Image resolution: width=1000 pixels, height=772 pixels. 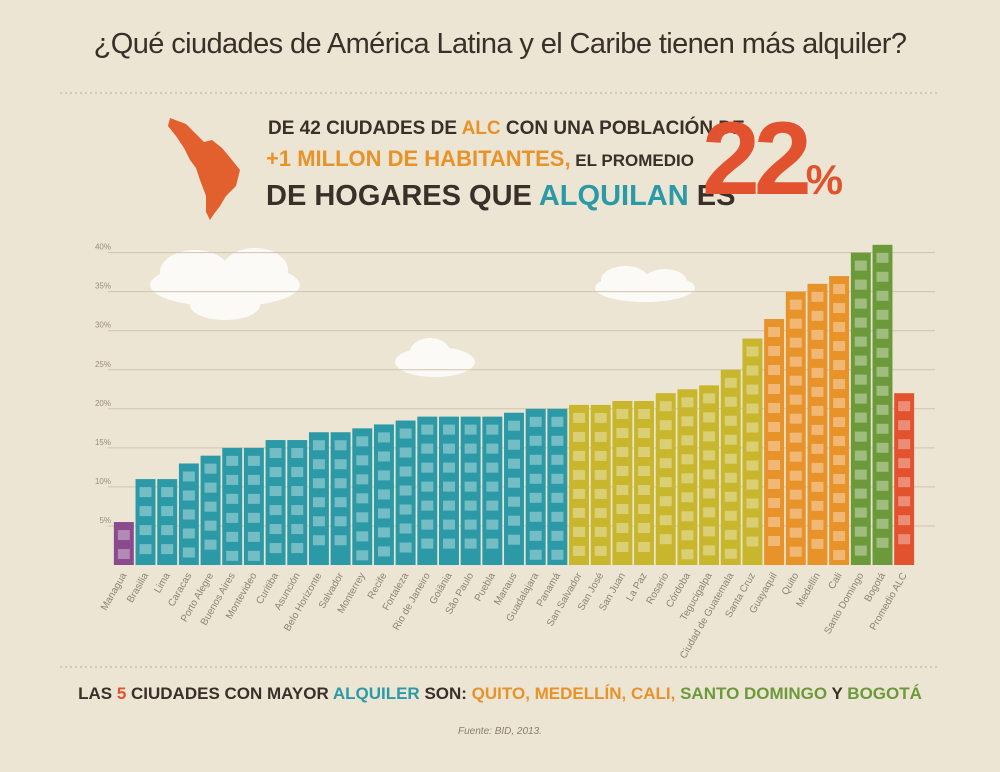 What do you see at coordinates (884, 693) in the screenshot?
I see `text: BOGOTÁ` at bounding box center [884, 693].